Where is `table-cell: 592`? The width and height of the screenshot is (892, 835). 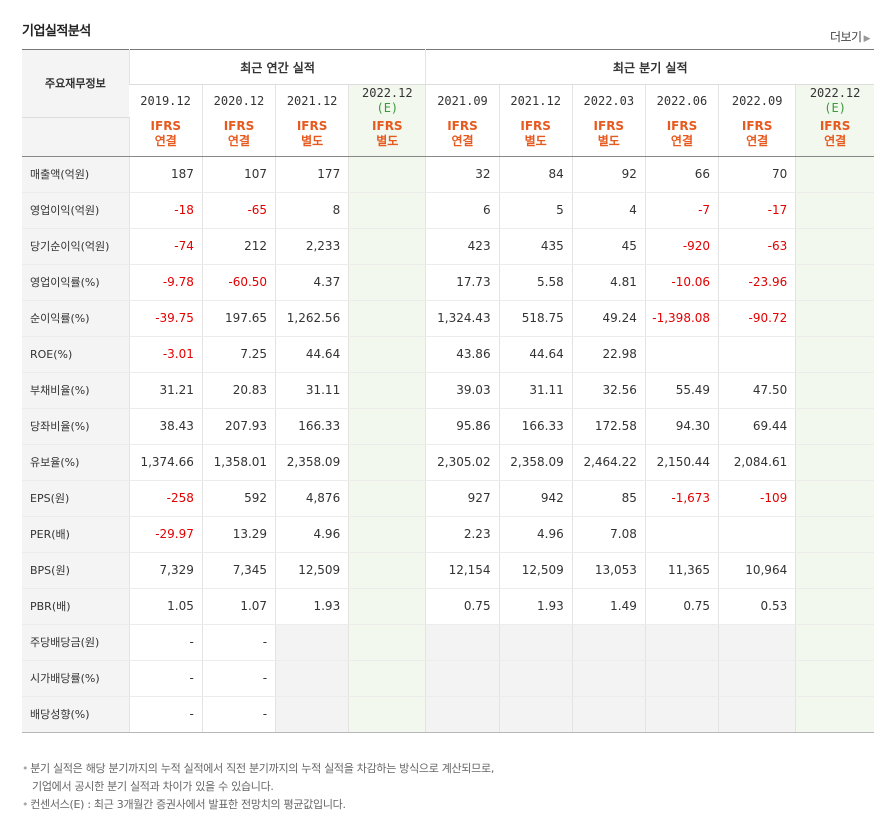 table-cell: 592 is located at coordinates (238, 498).